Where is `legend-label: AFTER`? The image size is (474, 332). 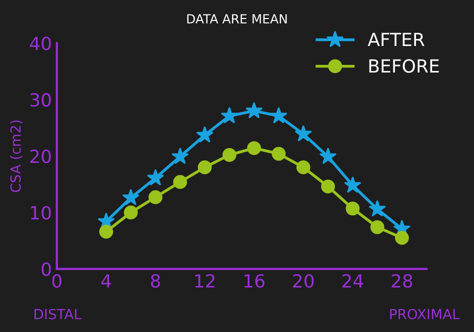
legend-label: AFTER is located at coordinates (396, 39).